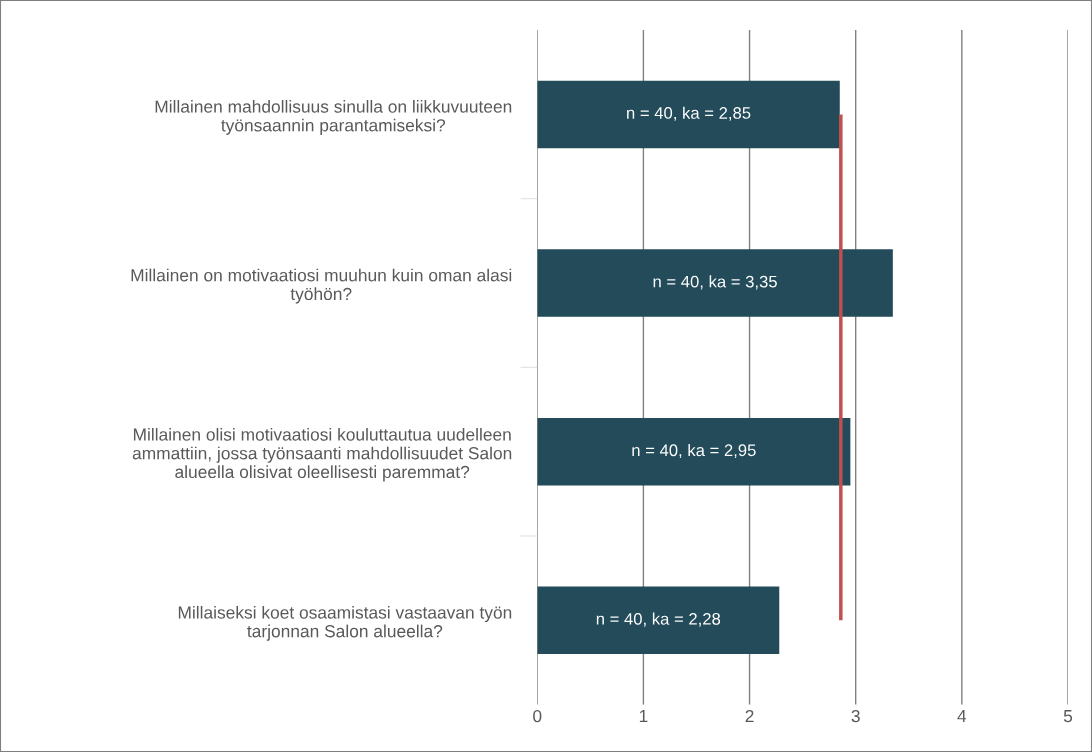  I want to click on x-tick-label: 3, so click(855, 716).